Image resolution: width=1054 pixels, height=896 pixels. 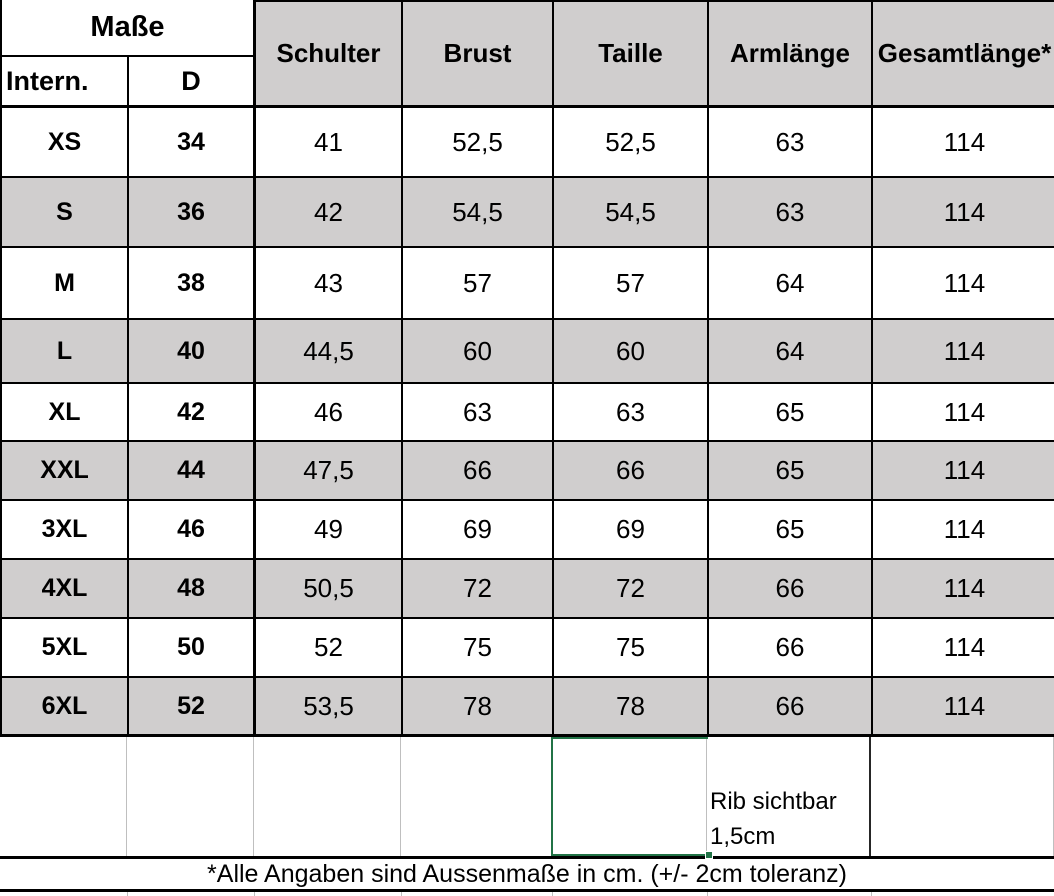 I want to click on size-label-cell: 4XL, so click(x=65, y=588).